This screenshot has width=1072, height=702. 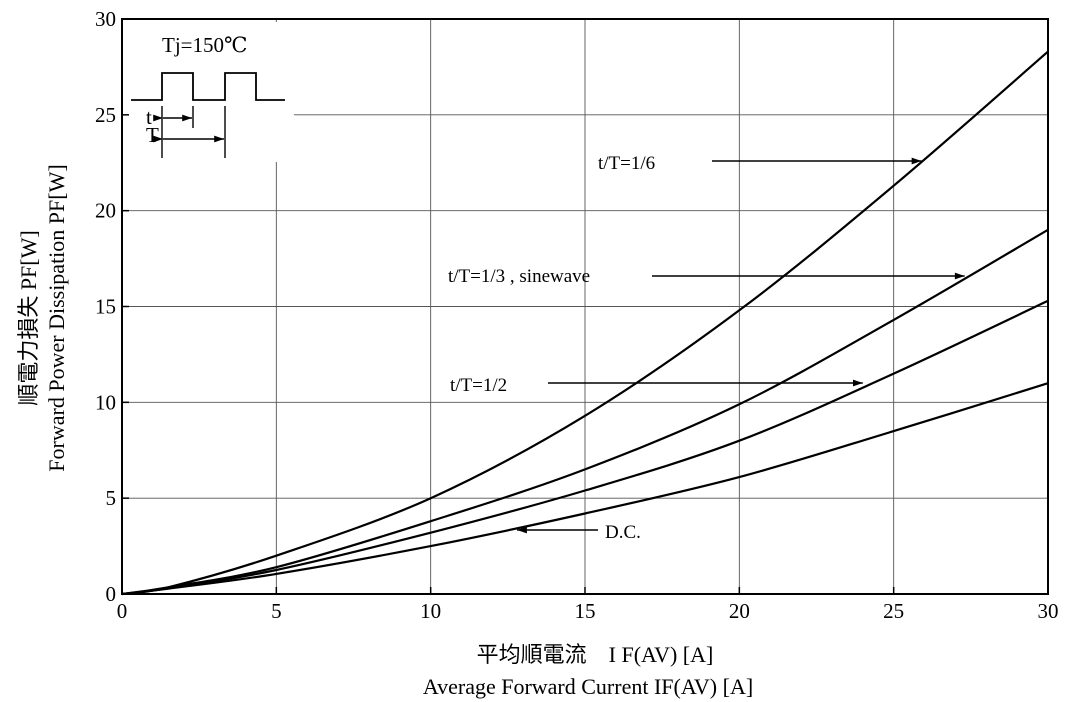 I want to click on x-tick-label-5: 5, so click(x=276, y=611).